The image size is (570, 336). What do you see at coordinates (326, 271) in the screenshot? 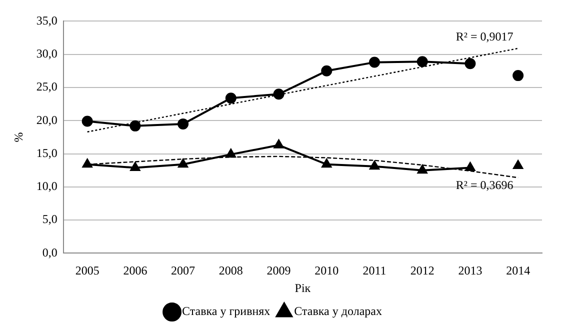
I see `x-tick-label: 2010` at bounding box center [326, 271].